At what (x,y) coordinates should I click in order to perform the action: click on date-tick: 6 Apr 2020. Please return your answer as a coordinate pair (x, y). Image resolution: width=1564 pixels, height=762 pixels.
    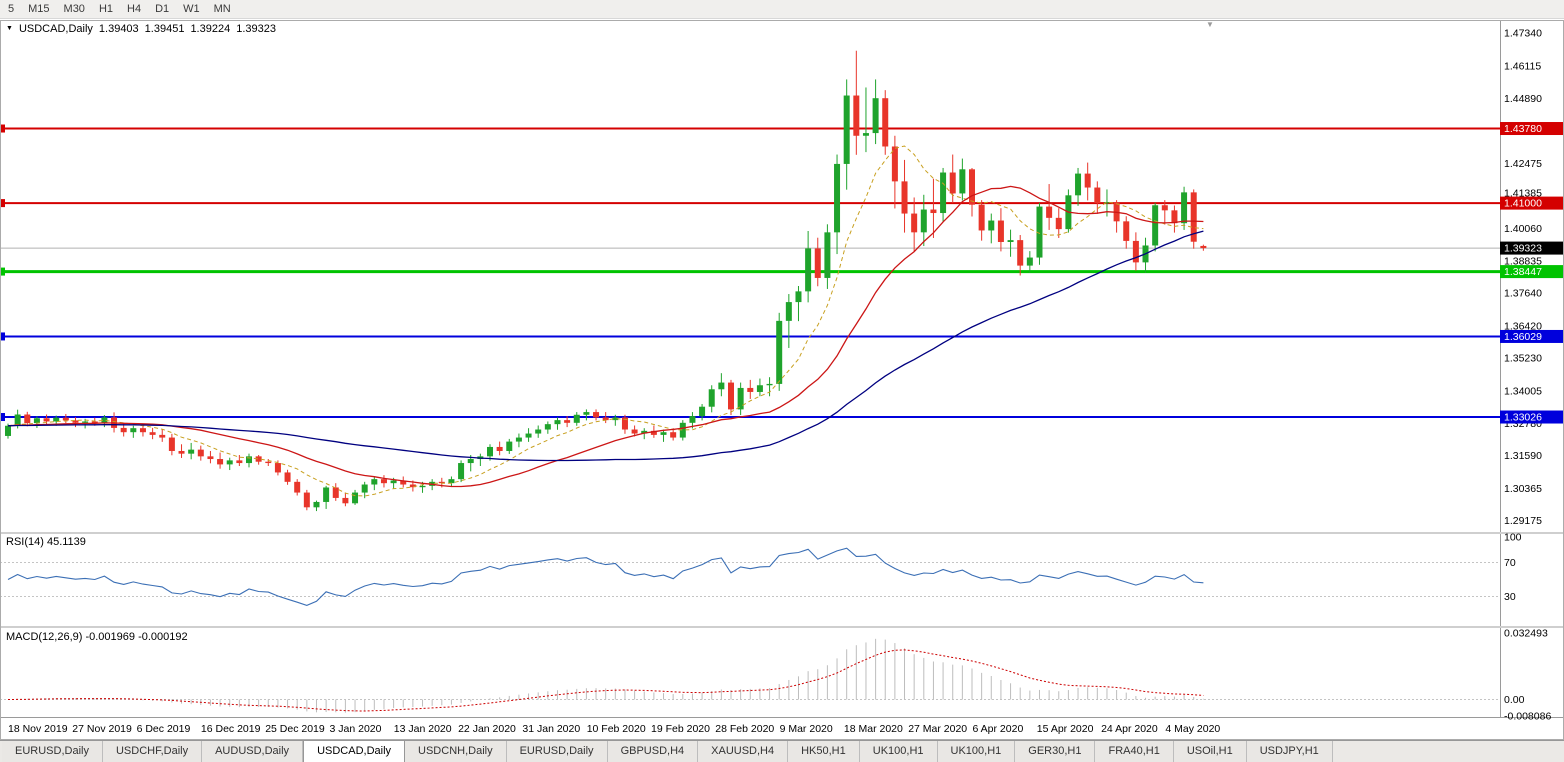
    Looking at the image, I should click on (998, 729).